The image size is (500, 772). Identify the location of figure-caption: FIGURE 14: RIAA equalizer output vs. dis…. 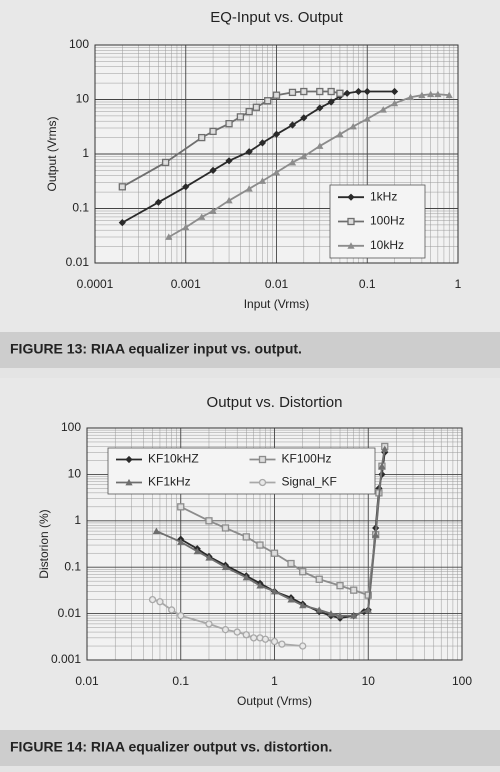
(171, 747).